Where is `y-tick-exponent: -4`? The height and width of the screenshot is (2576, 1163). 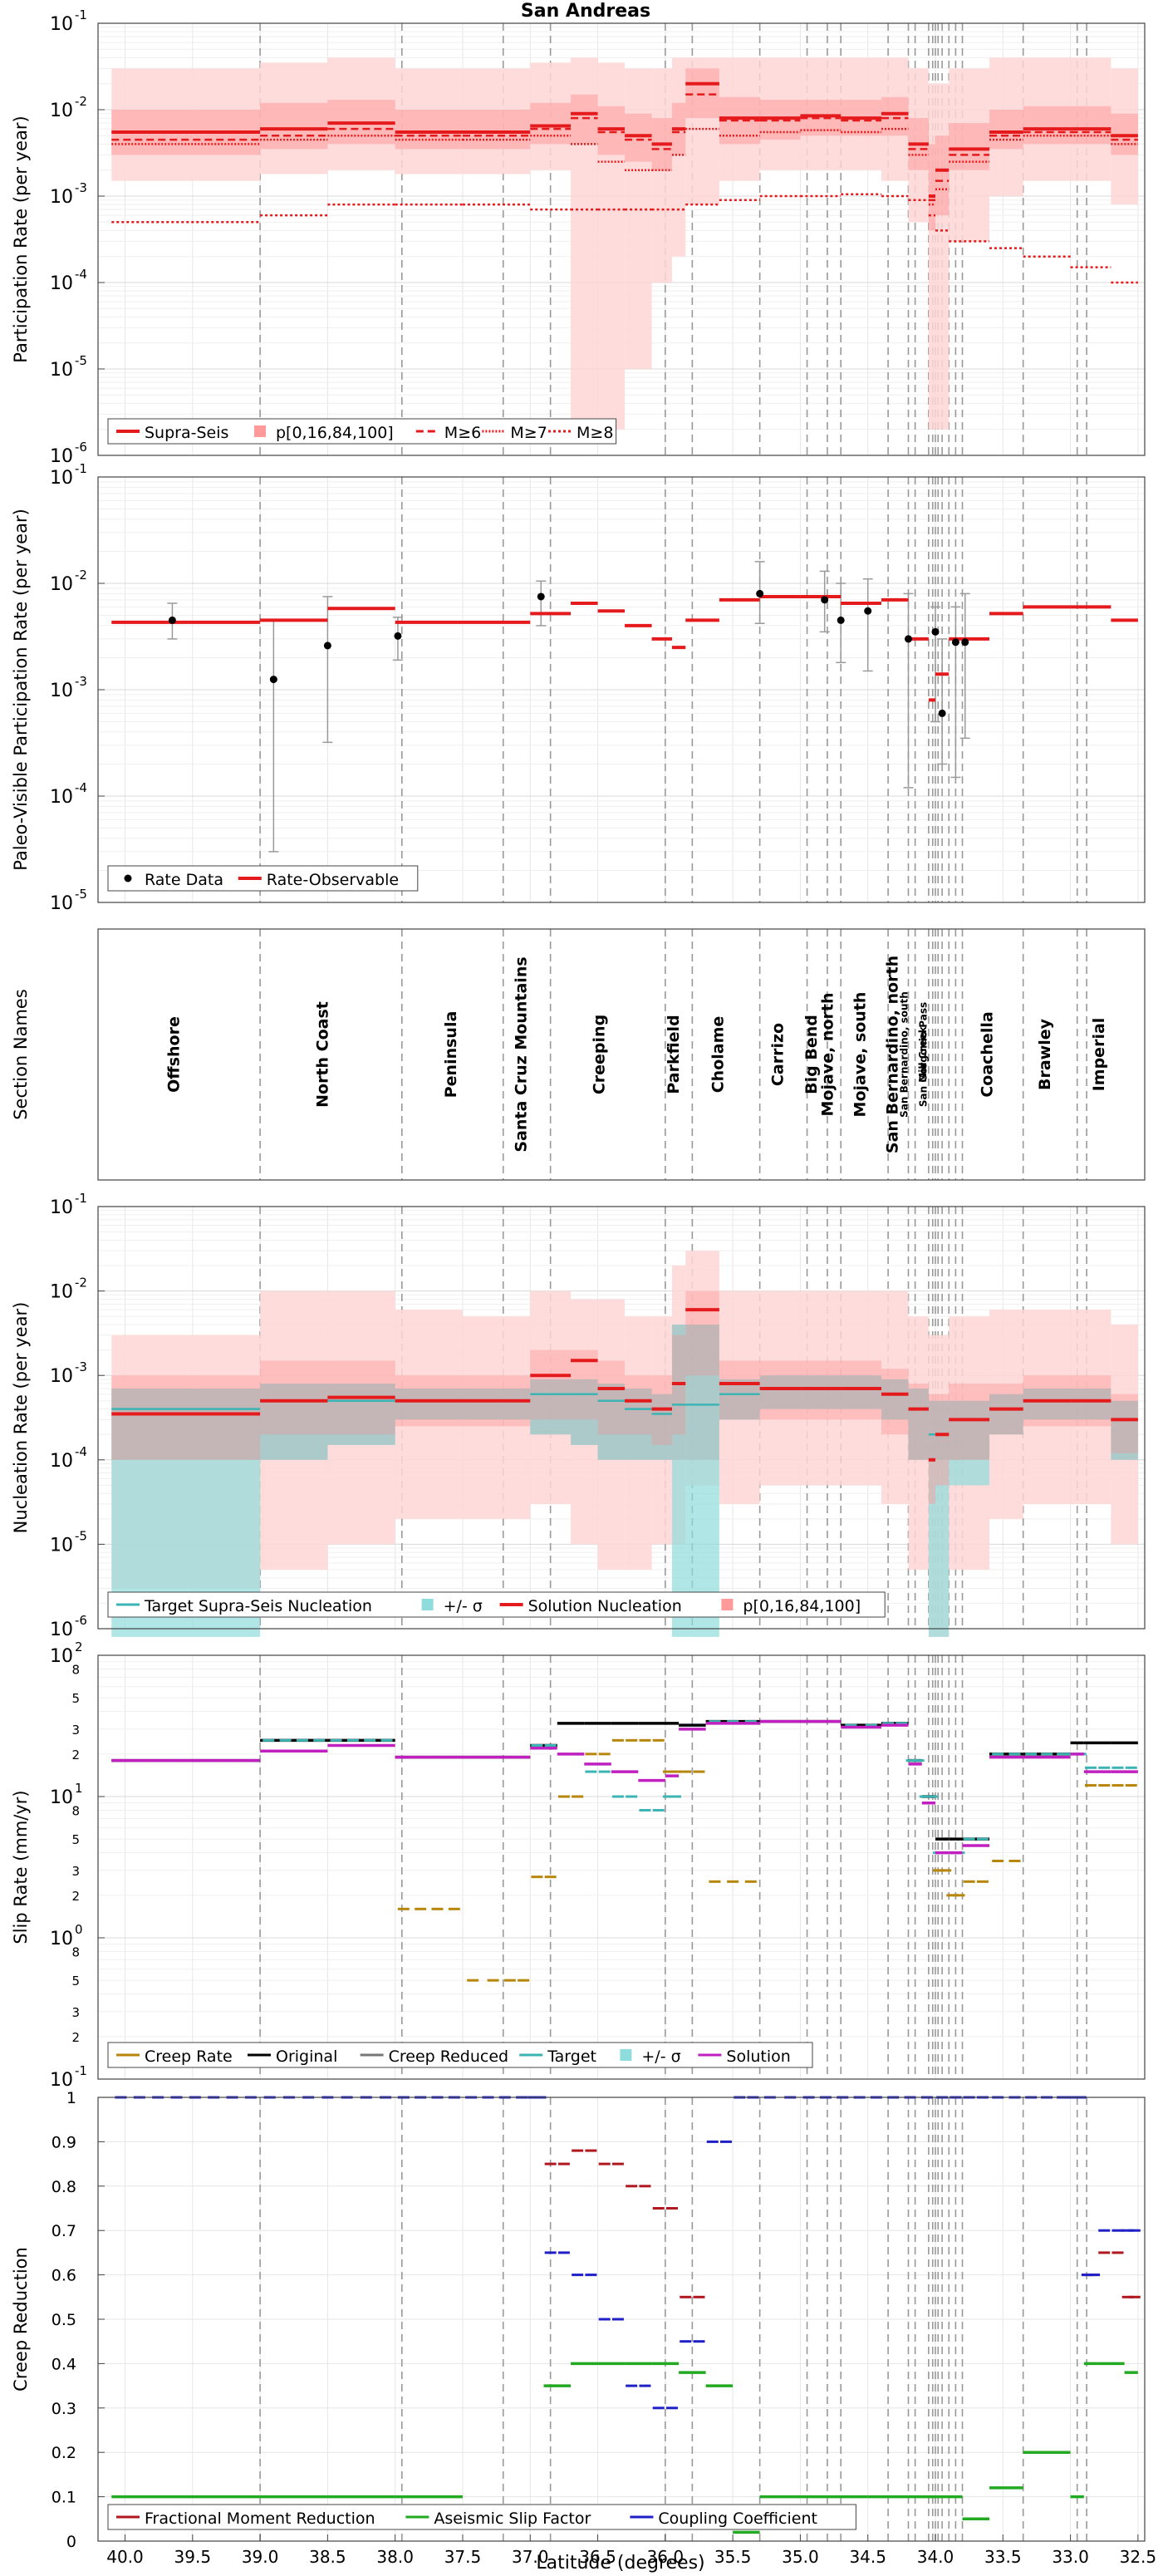
y-tick-exponent: -4 is located at coordinates (81, 787).